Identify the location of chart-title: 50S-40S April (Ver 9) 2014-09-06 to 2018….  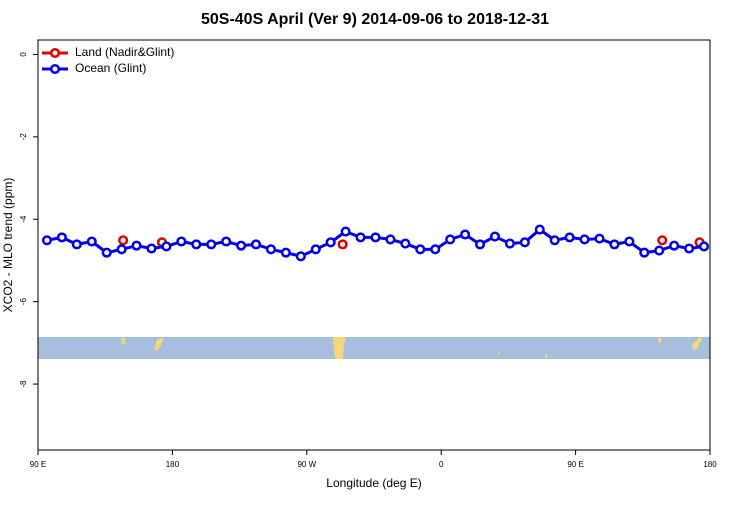
(375, 19).